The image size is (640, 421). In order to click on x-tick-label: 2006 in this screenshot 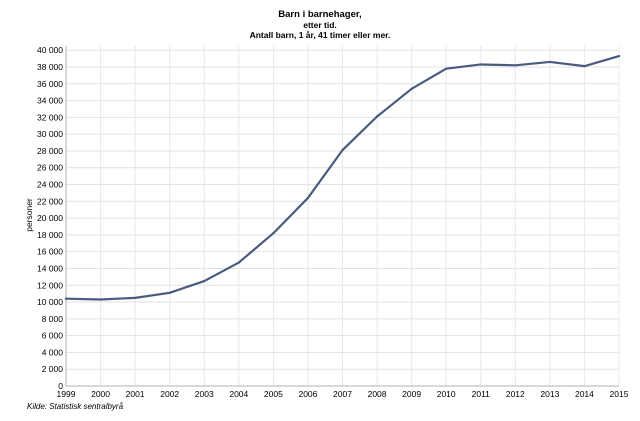, I will do `click(307, 394)`.